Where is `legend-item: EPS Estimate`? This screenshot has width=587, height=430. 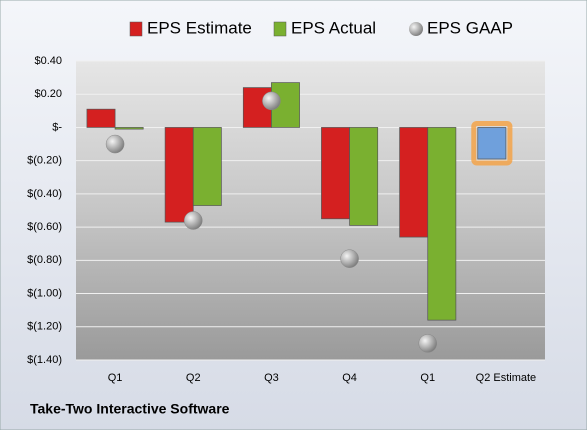
legend-item: EPS Estimate is located at coordinates (190, 27).